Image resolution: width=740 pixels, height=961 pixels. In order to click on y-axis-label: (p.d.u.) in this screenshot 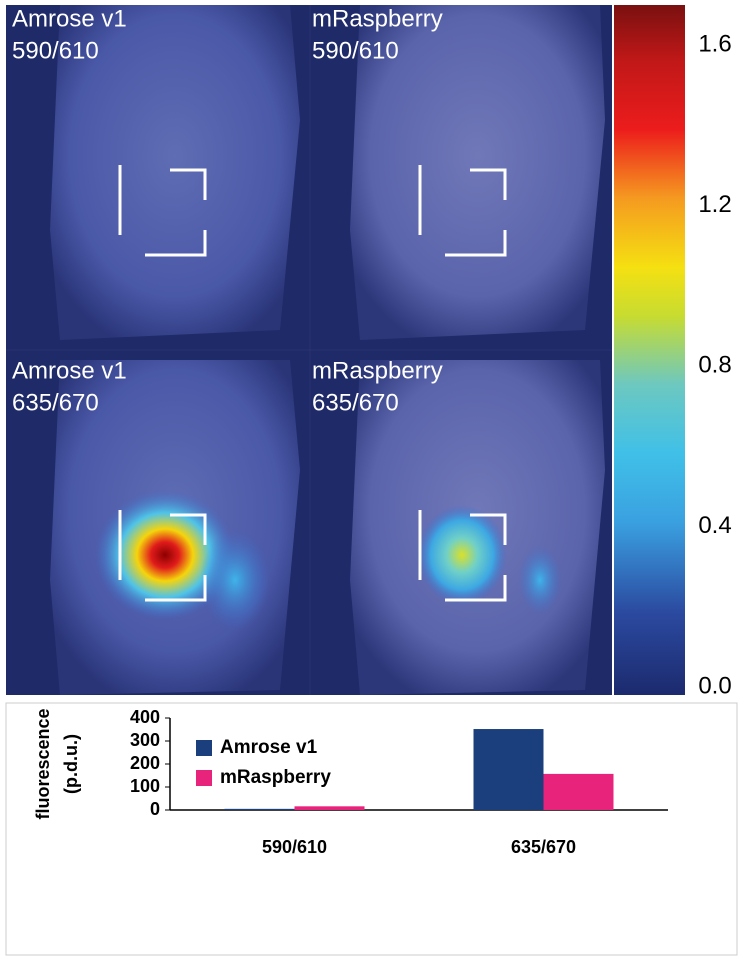, I will do `click(71, 764)`.